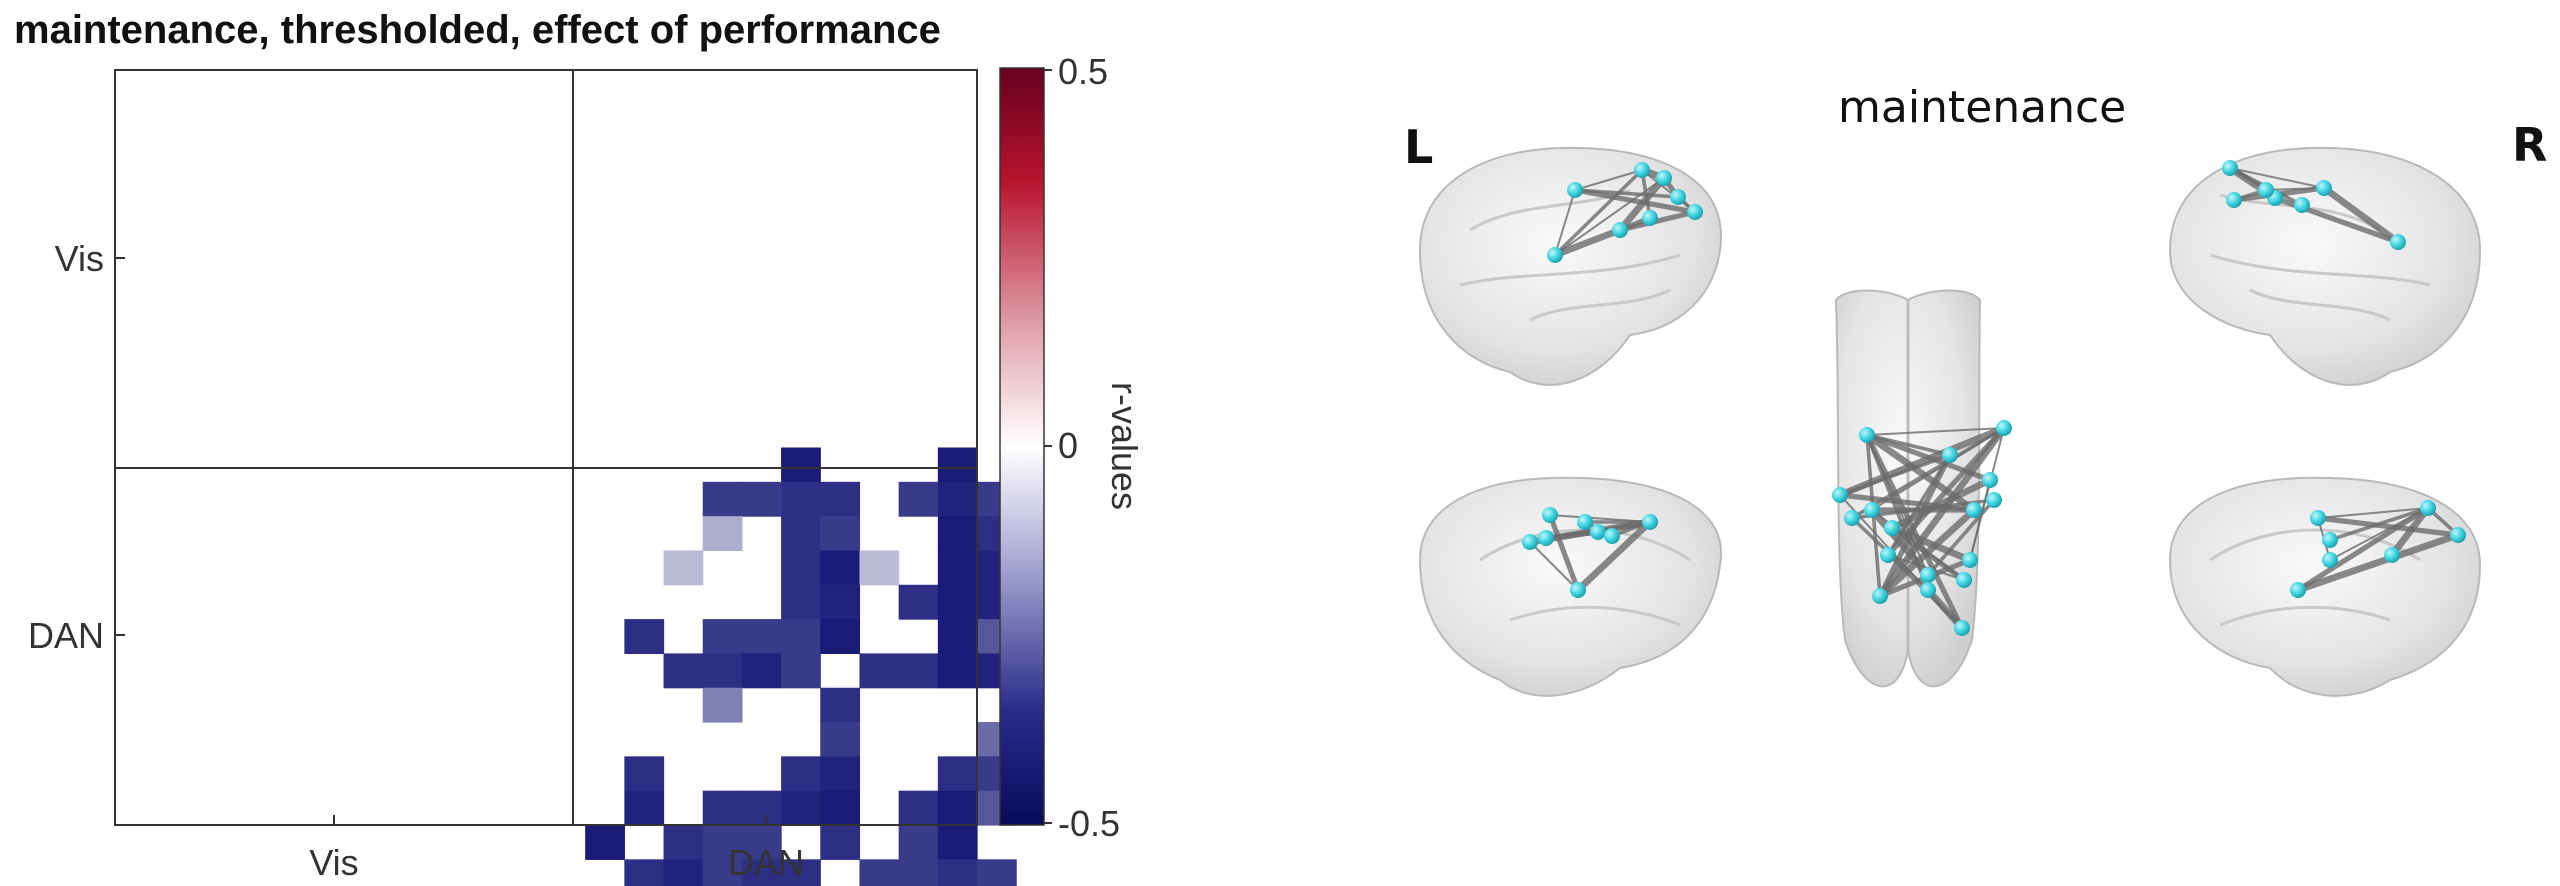 This screenshot has height=886, width=2560. I want to click on y-tick-label-dan: DAN, so click(66, 635).